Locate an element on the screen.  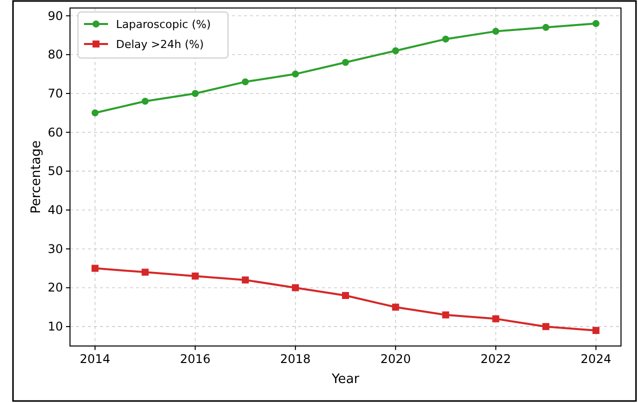
x-tick-label: 2016 is located at coordinates (195, 359).